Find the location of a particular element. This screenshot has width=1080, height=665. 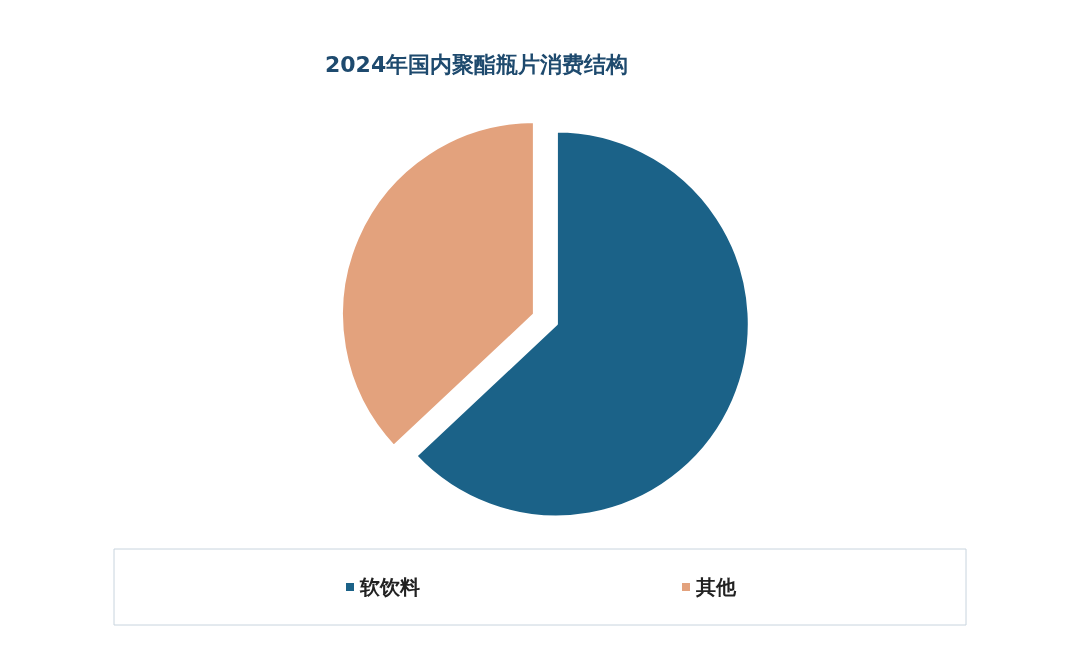

chart-title: 2024年国内聚酯瓶片消费结构 is located at coordinates (477, 64).